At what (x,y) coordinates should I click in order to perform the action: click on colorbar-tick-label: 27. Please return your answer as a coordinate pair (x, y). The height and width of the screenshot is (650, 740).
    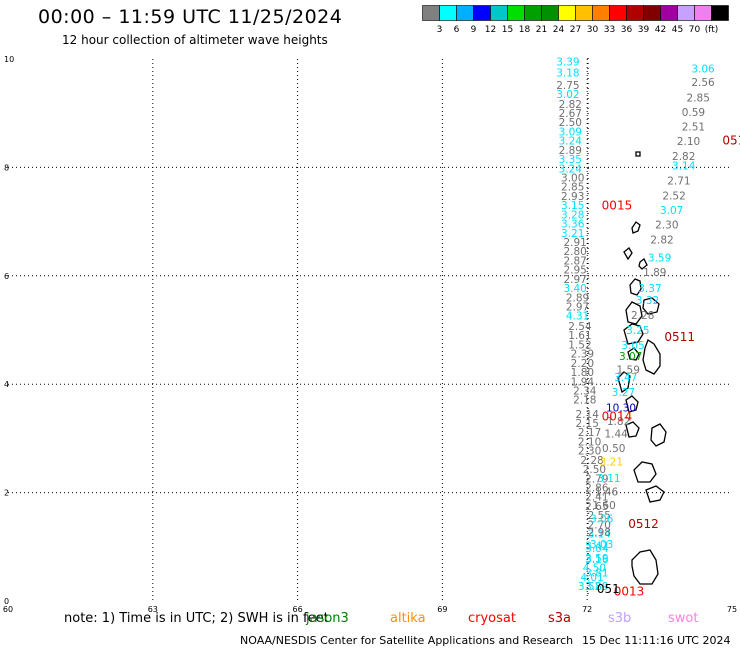
    Looking at the image, I should click on (575, 30).